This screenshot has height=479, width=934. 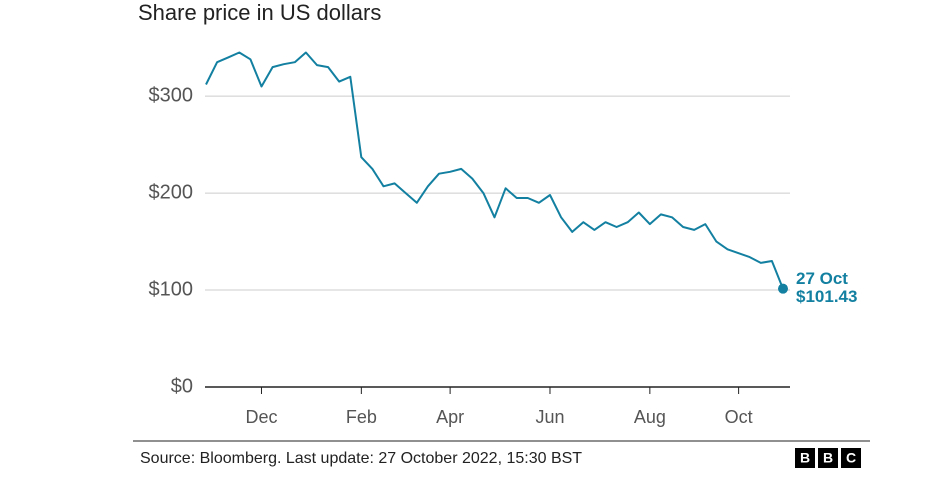 I want to click on chart-title: Share price in US dollars, so click(x=259, y=12).